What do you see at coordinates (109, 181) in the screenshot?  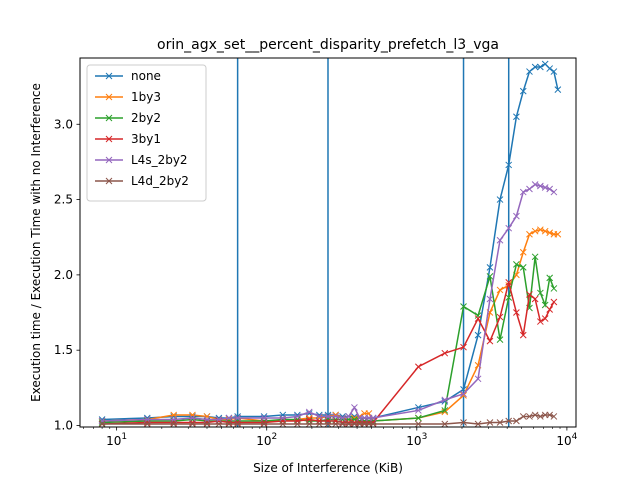 I see `legend-marker-L4d_2by2` at bounding box center [109, 181].